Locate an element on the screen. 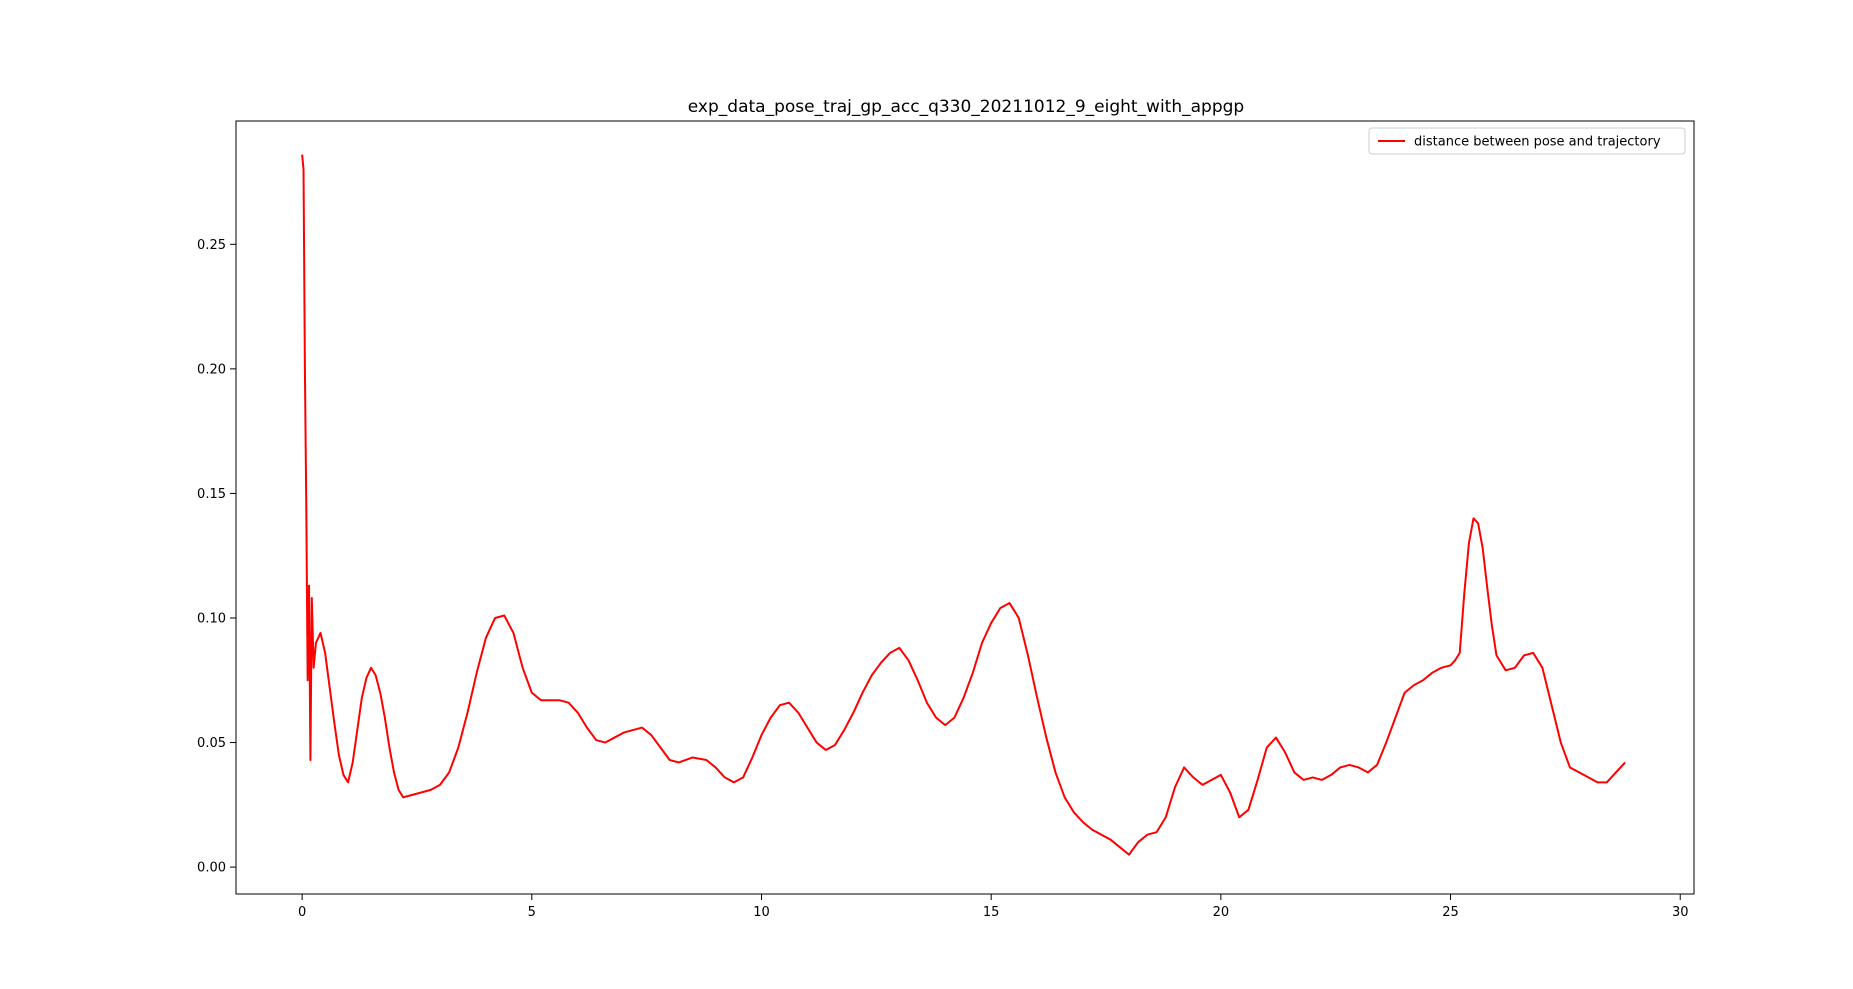  y-tick-label: 0.15 is located at coordinates (211, 494).